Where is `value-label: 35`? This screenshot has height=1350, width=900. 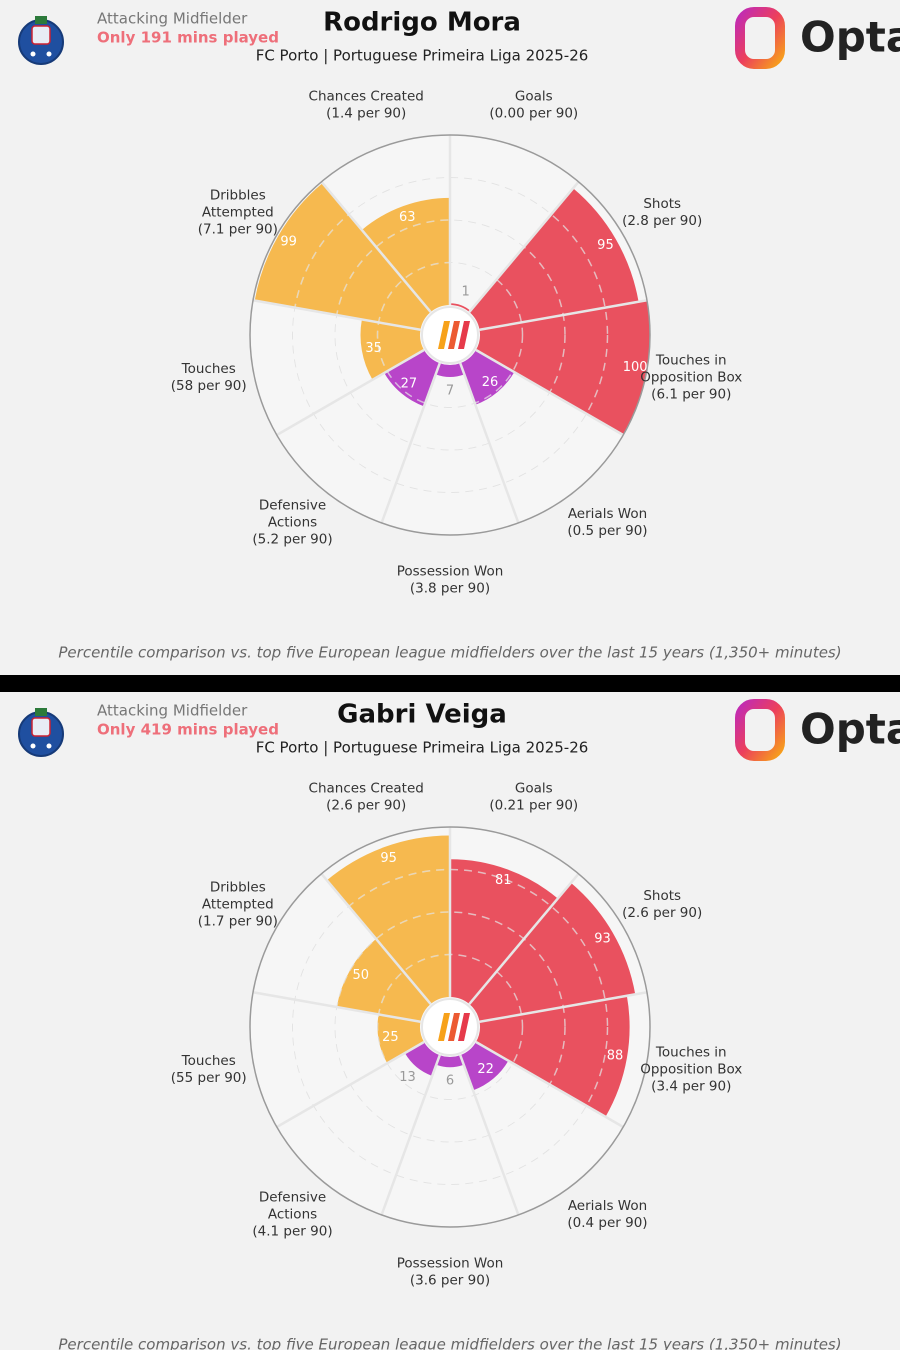
value-label: 35 is located at coordinates (373, 348).